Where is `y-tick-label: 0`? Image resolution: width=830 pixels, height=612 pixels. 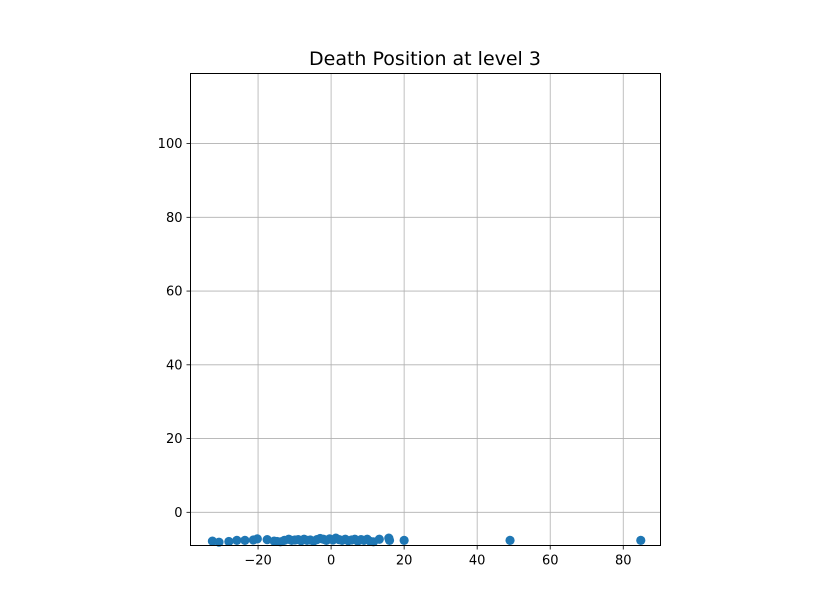 y-tick-label: 0 is located at coordinates (178, 513).